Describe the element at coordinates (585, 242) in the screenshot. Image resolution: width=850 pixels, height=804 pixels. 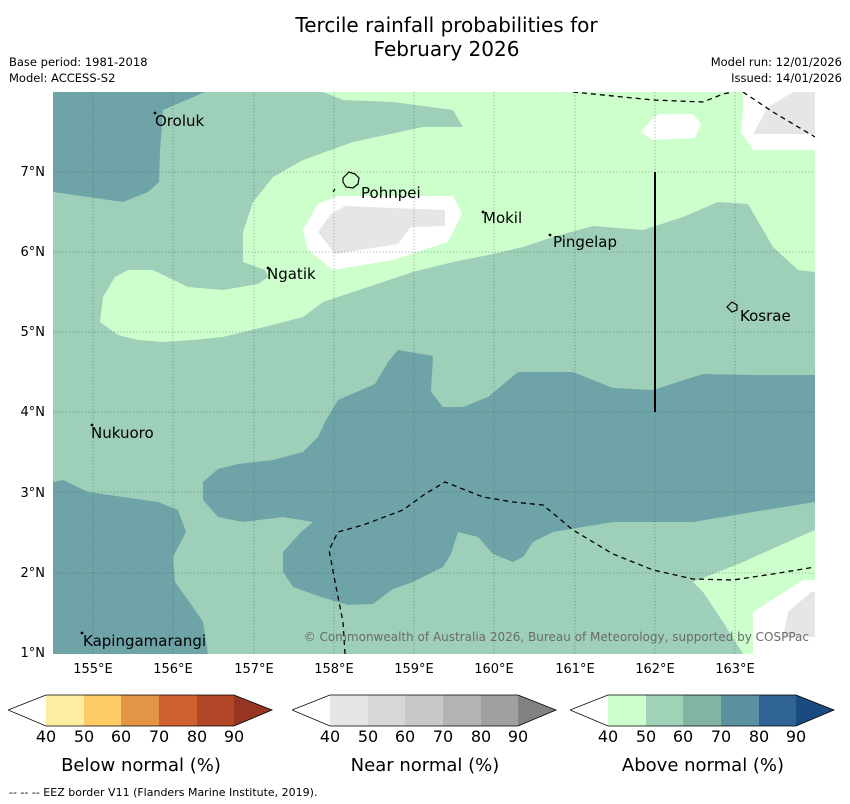
I see `place-pingelap: Pingelap` at that location.